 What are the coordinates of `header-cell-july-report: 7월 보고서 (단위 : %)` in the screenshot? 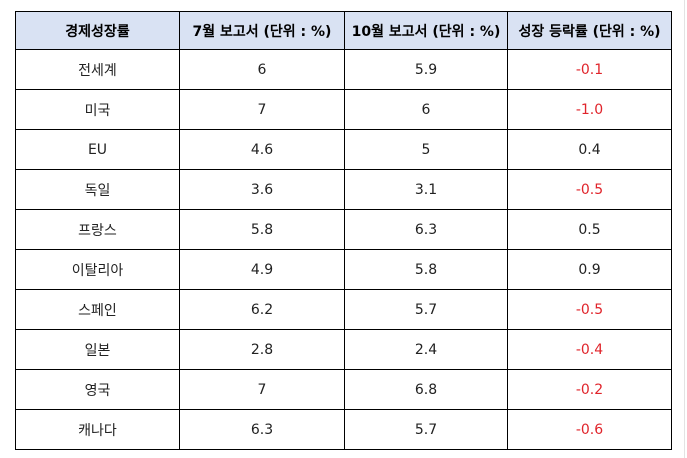 It's located at (262, 30).